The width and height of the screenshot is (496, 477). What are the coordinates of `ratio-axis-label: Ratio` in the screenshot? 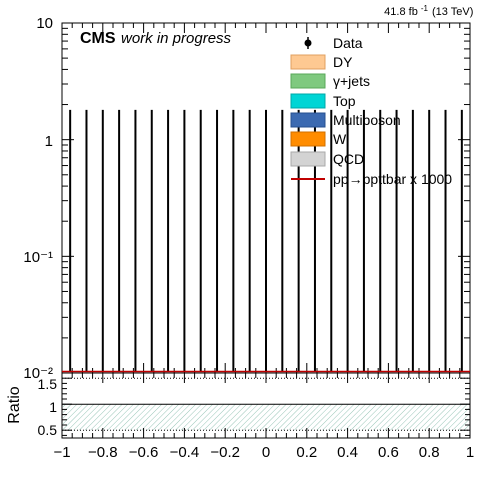 It's located at (14, 404).